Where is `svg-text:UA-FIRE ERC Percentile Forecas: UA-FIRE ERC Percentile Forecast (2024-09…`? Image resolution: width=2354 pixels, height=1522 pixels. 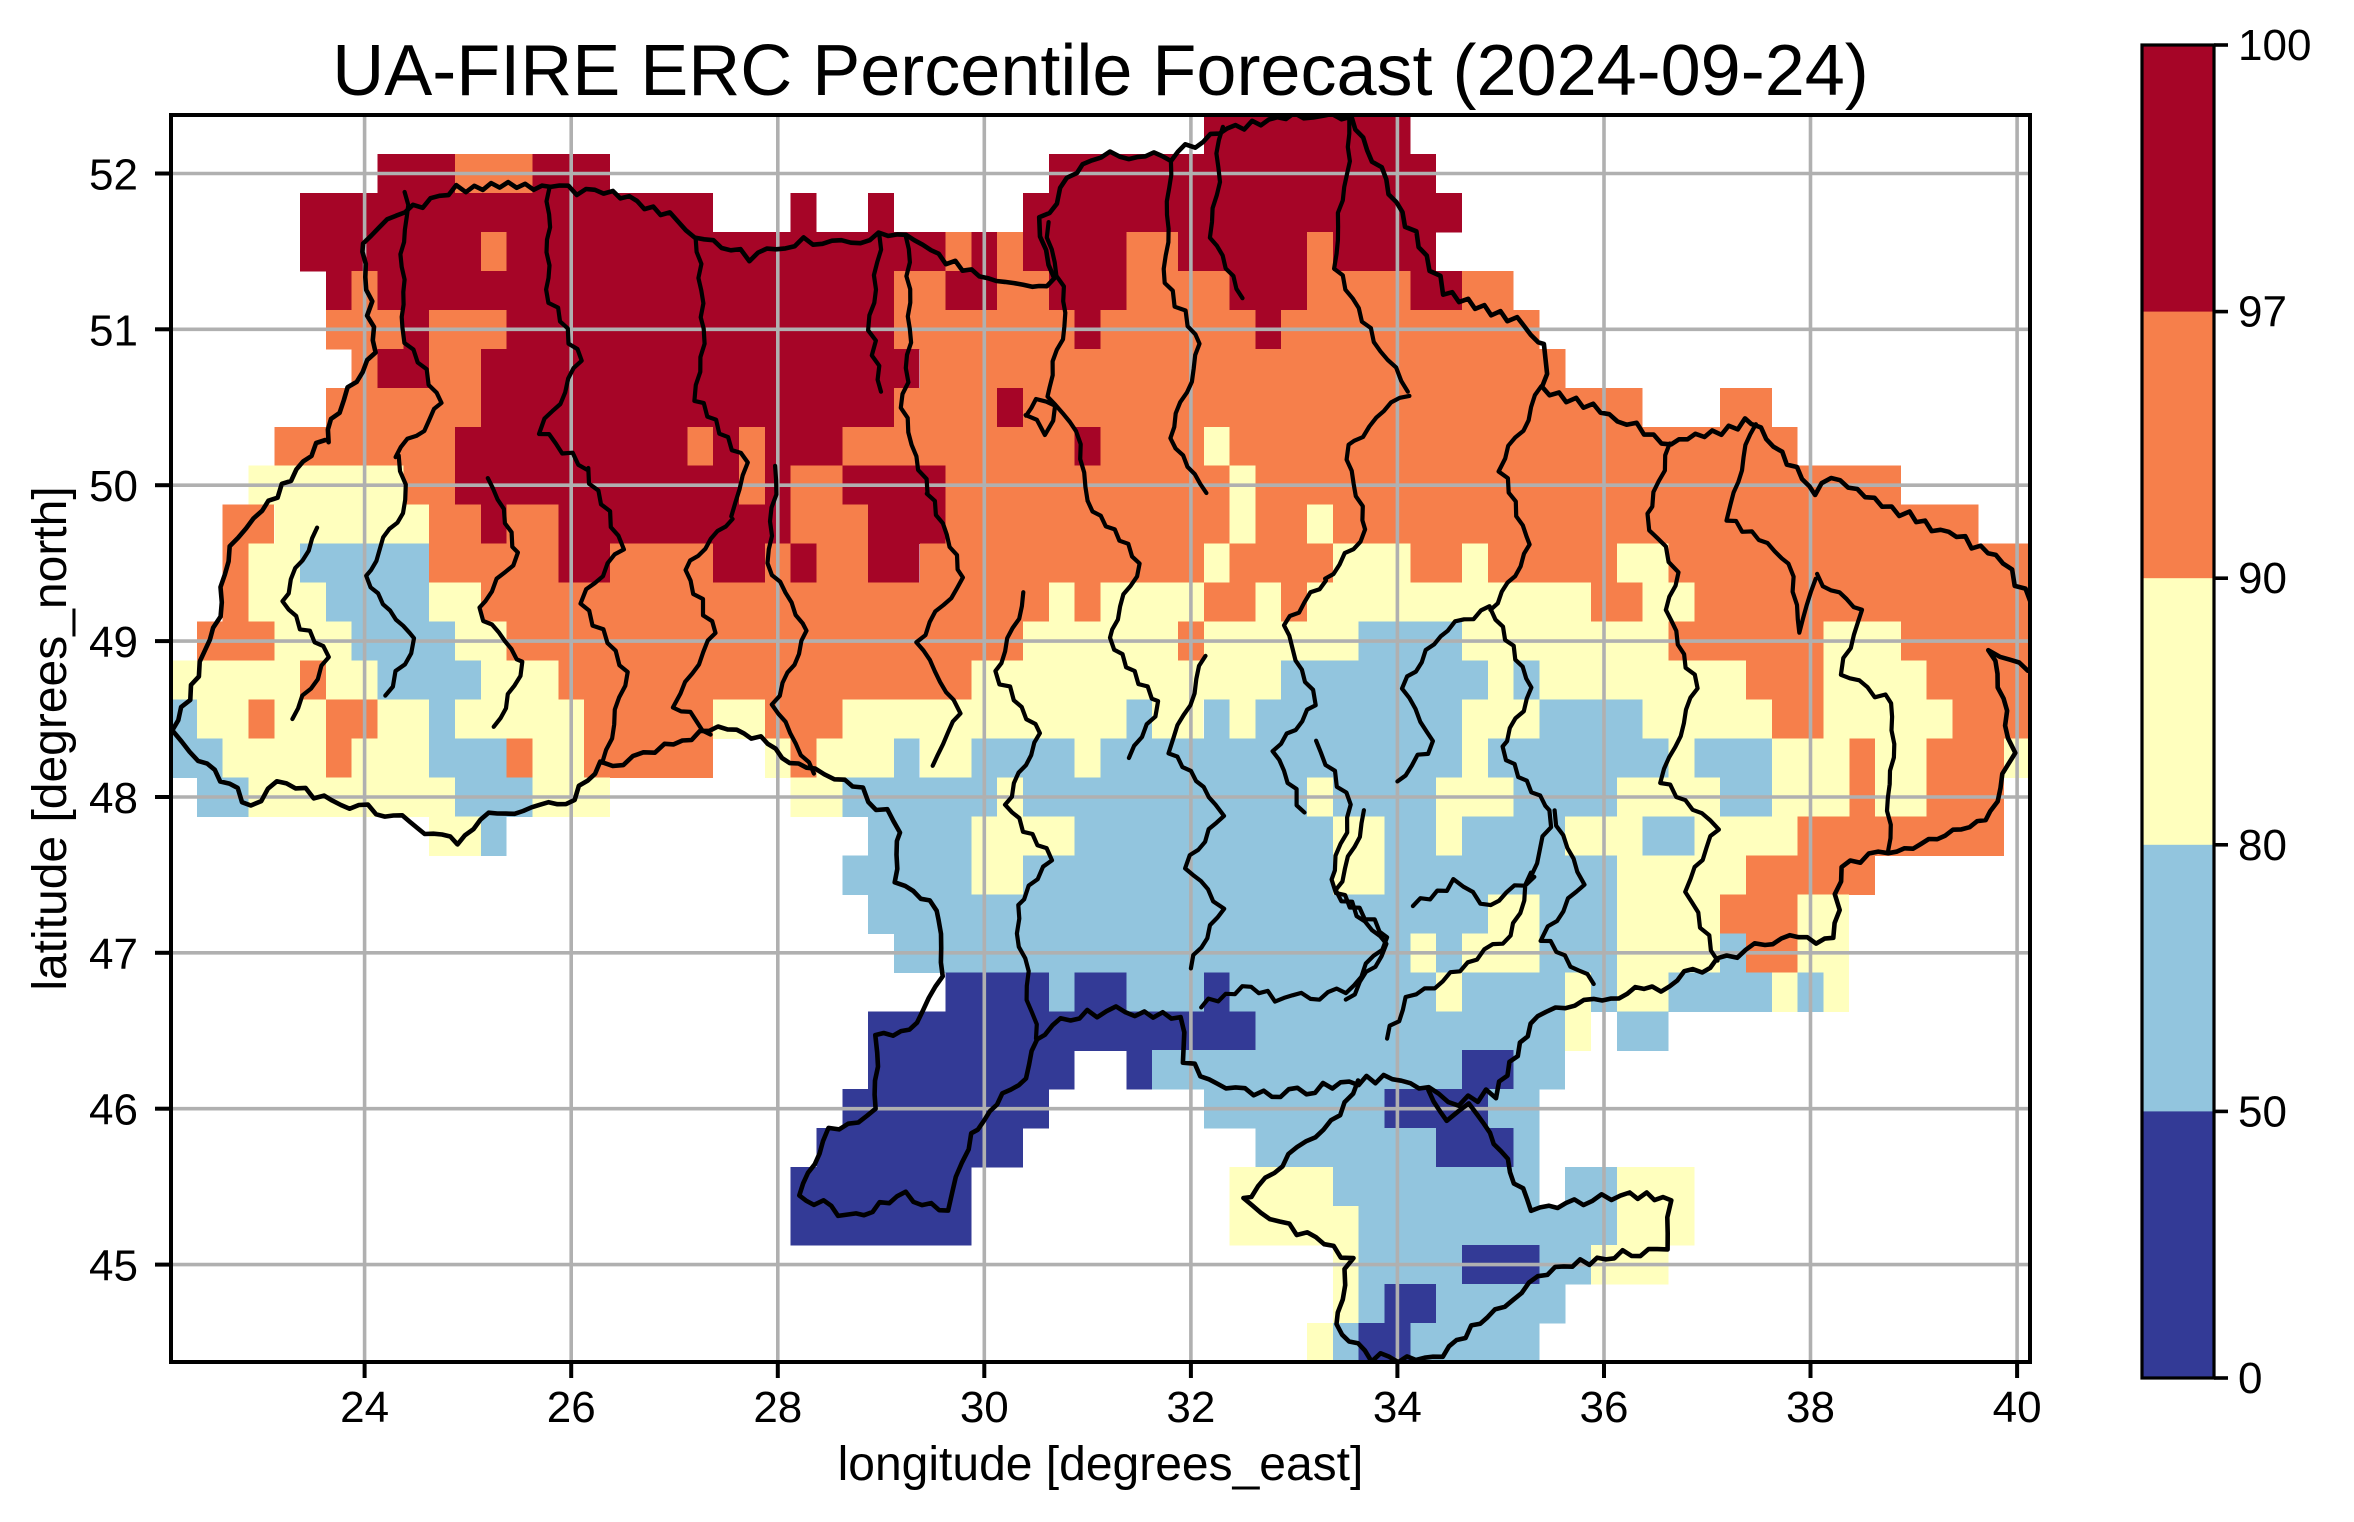 svg-text:UA-FIRE ERC Percentile Forecas: UA-FIRE ERC Percentile Forecast (2024-09… is located at coordinates (1100, 71).